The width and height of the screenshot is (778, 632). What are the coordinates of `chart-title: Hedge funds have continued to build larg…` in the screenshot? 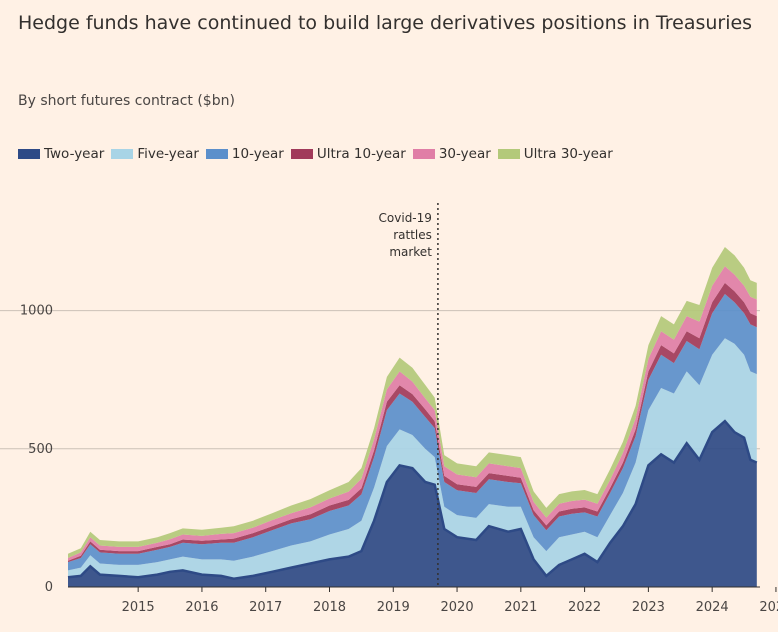 It's located at (385, 23).